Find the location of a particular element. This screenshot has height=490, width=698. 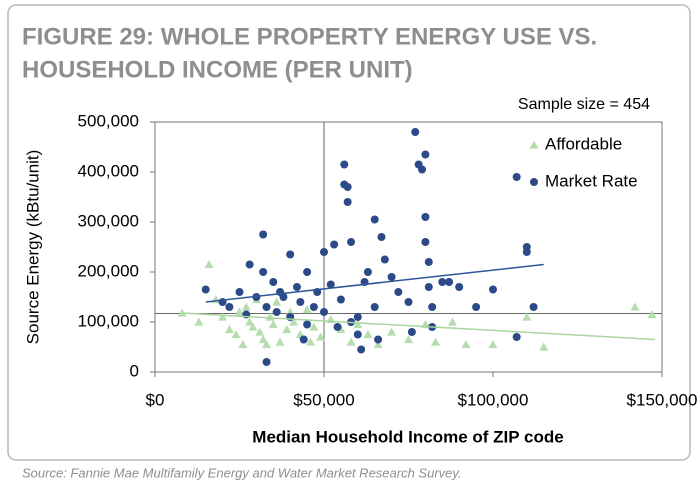

legend-label: Affordable is located at coordinates (583, 143).